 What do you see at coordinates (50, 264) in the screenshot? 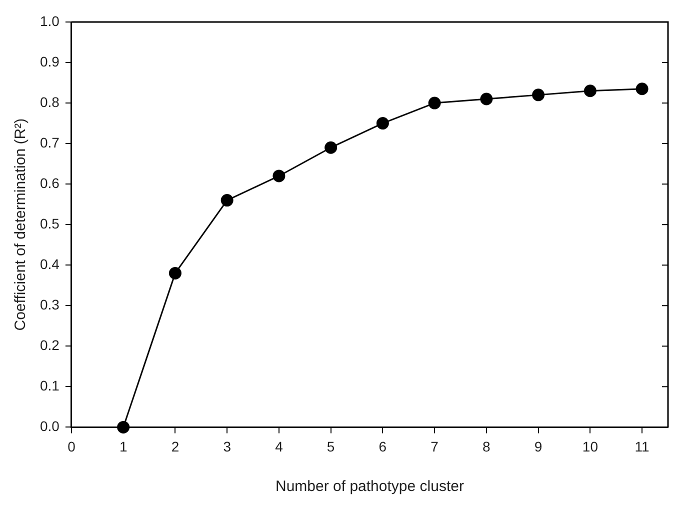
I see `y-tick-label: 0.4` at bounding box center [50, 264].